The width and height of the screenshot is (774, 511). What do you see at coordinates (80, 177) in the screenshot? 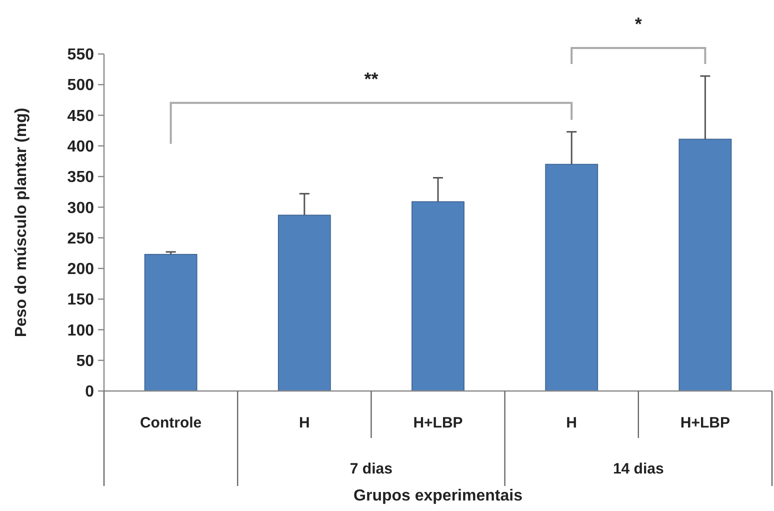
I see `y-tick-label: 350` at bounding box center [80, 177].